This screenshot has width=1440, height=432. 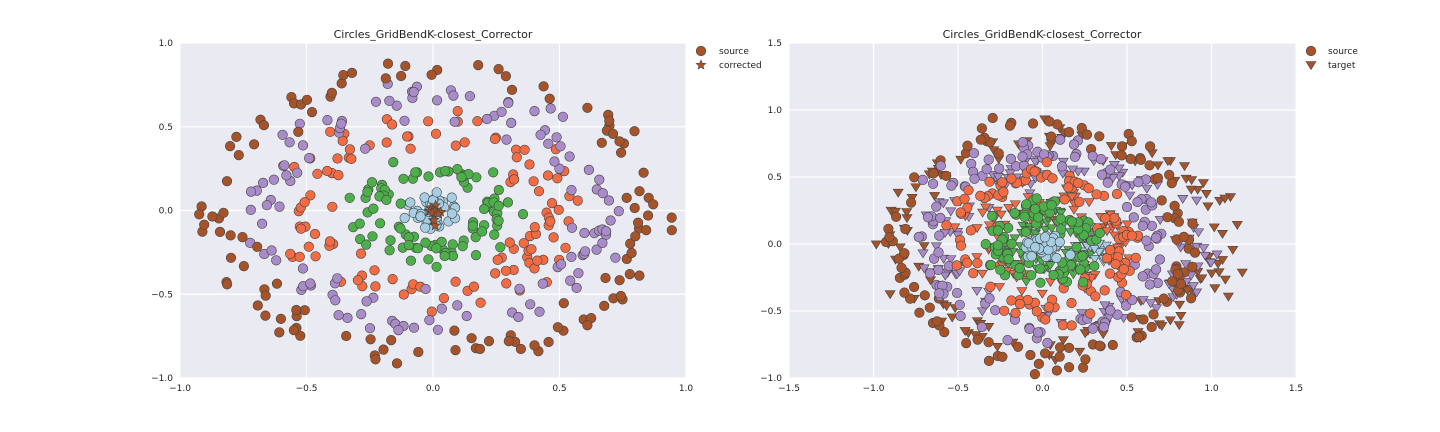 I want to click on y-tick-label: 1.0, so click(x=166, y=44).